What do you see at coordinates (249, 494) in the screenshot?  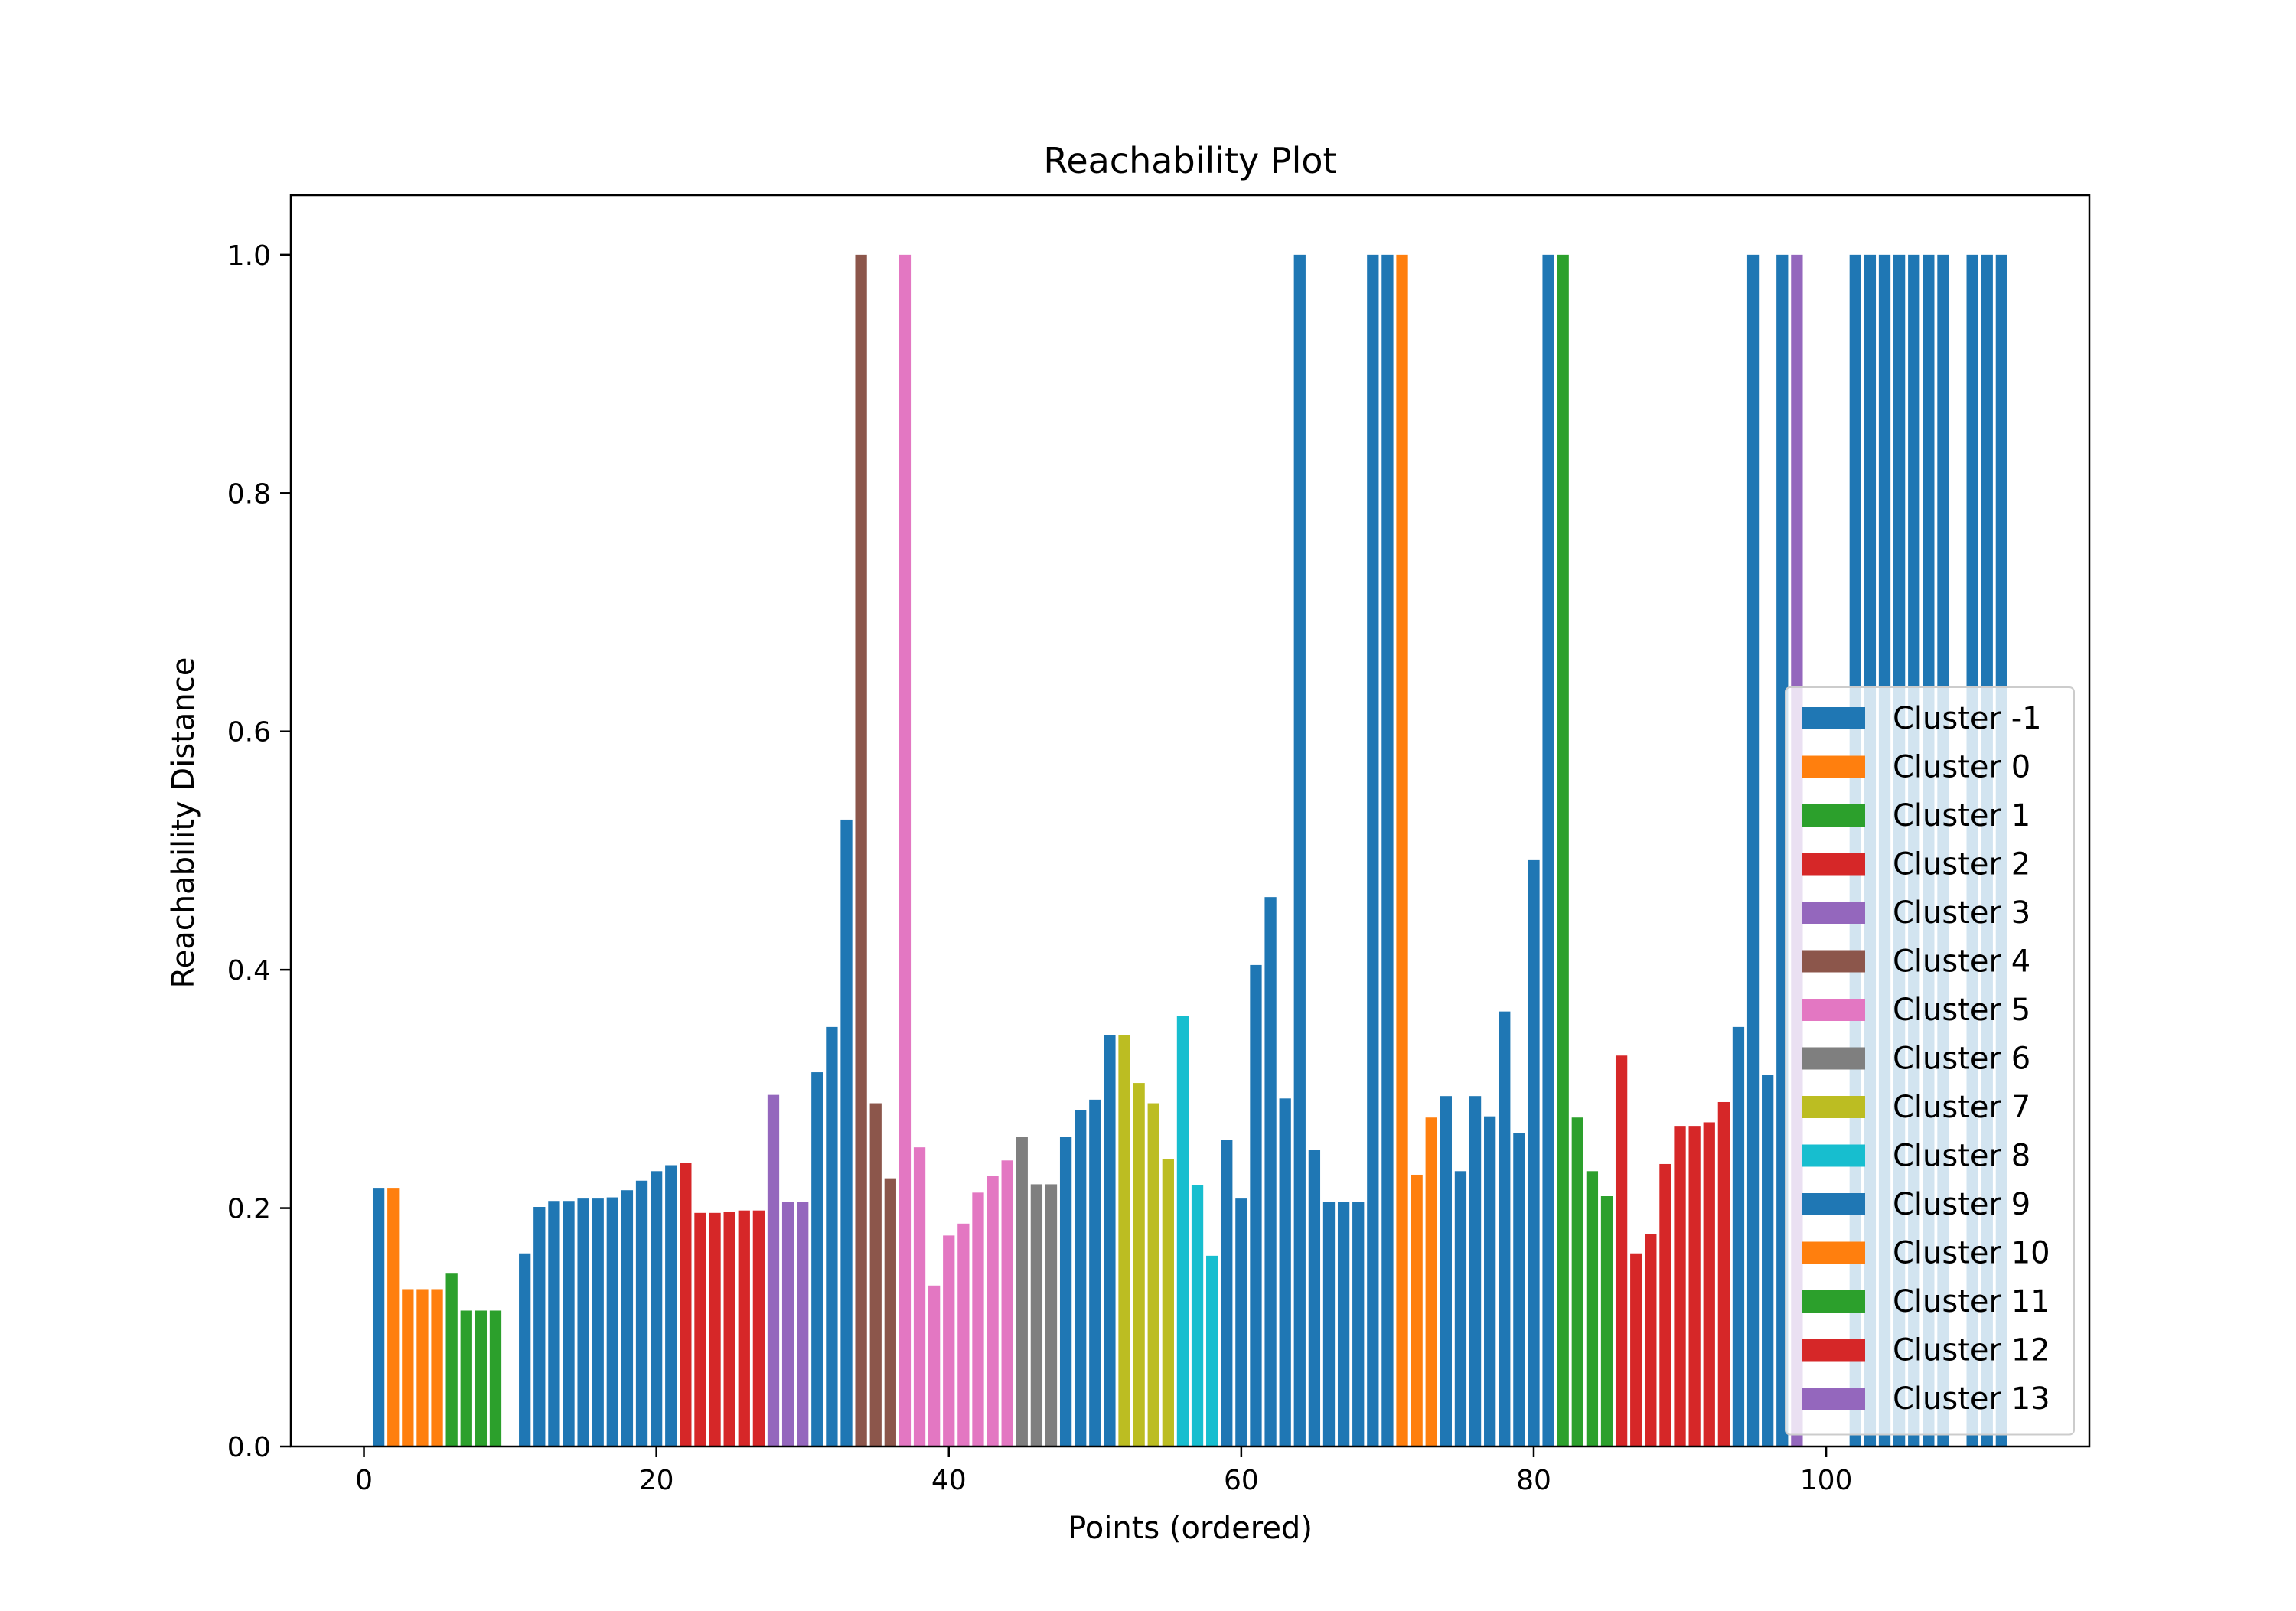 I see `y-tick-label: 0.8` at bounding box center [249, 494].